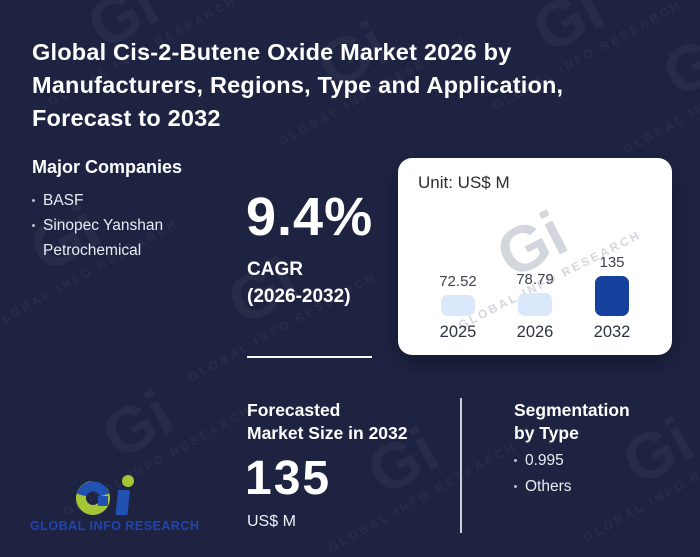  Describe the element at coordinates (544, 460) in the screenshot. I see `list-item-label: 0.995` at that location.